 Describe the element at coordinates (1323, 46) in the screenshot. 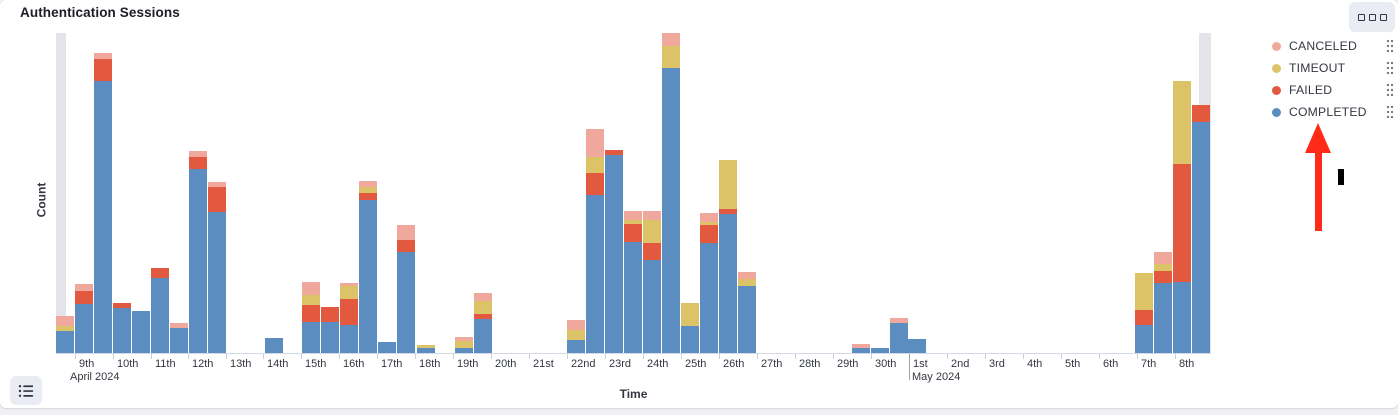

I see `legend-item-label: CANCELED` at that location.